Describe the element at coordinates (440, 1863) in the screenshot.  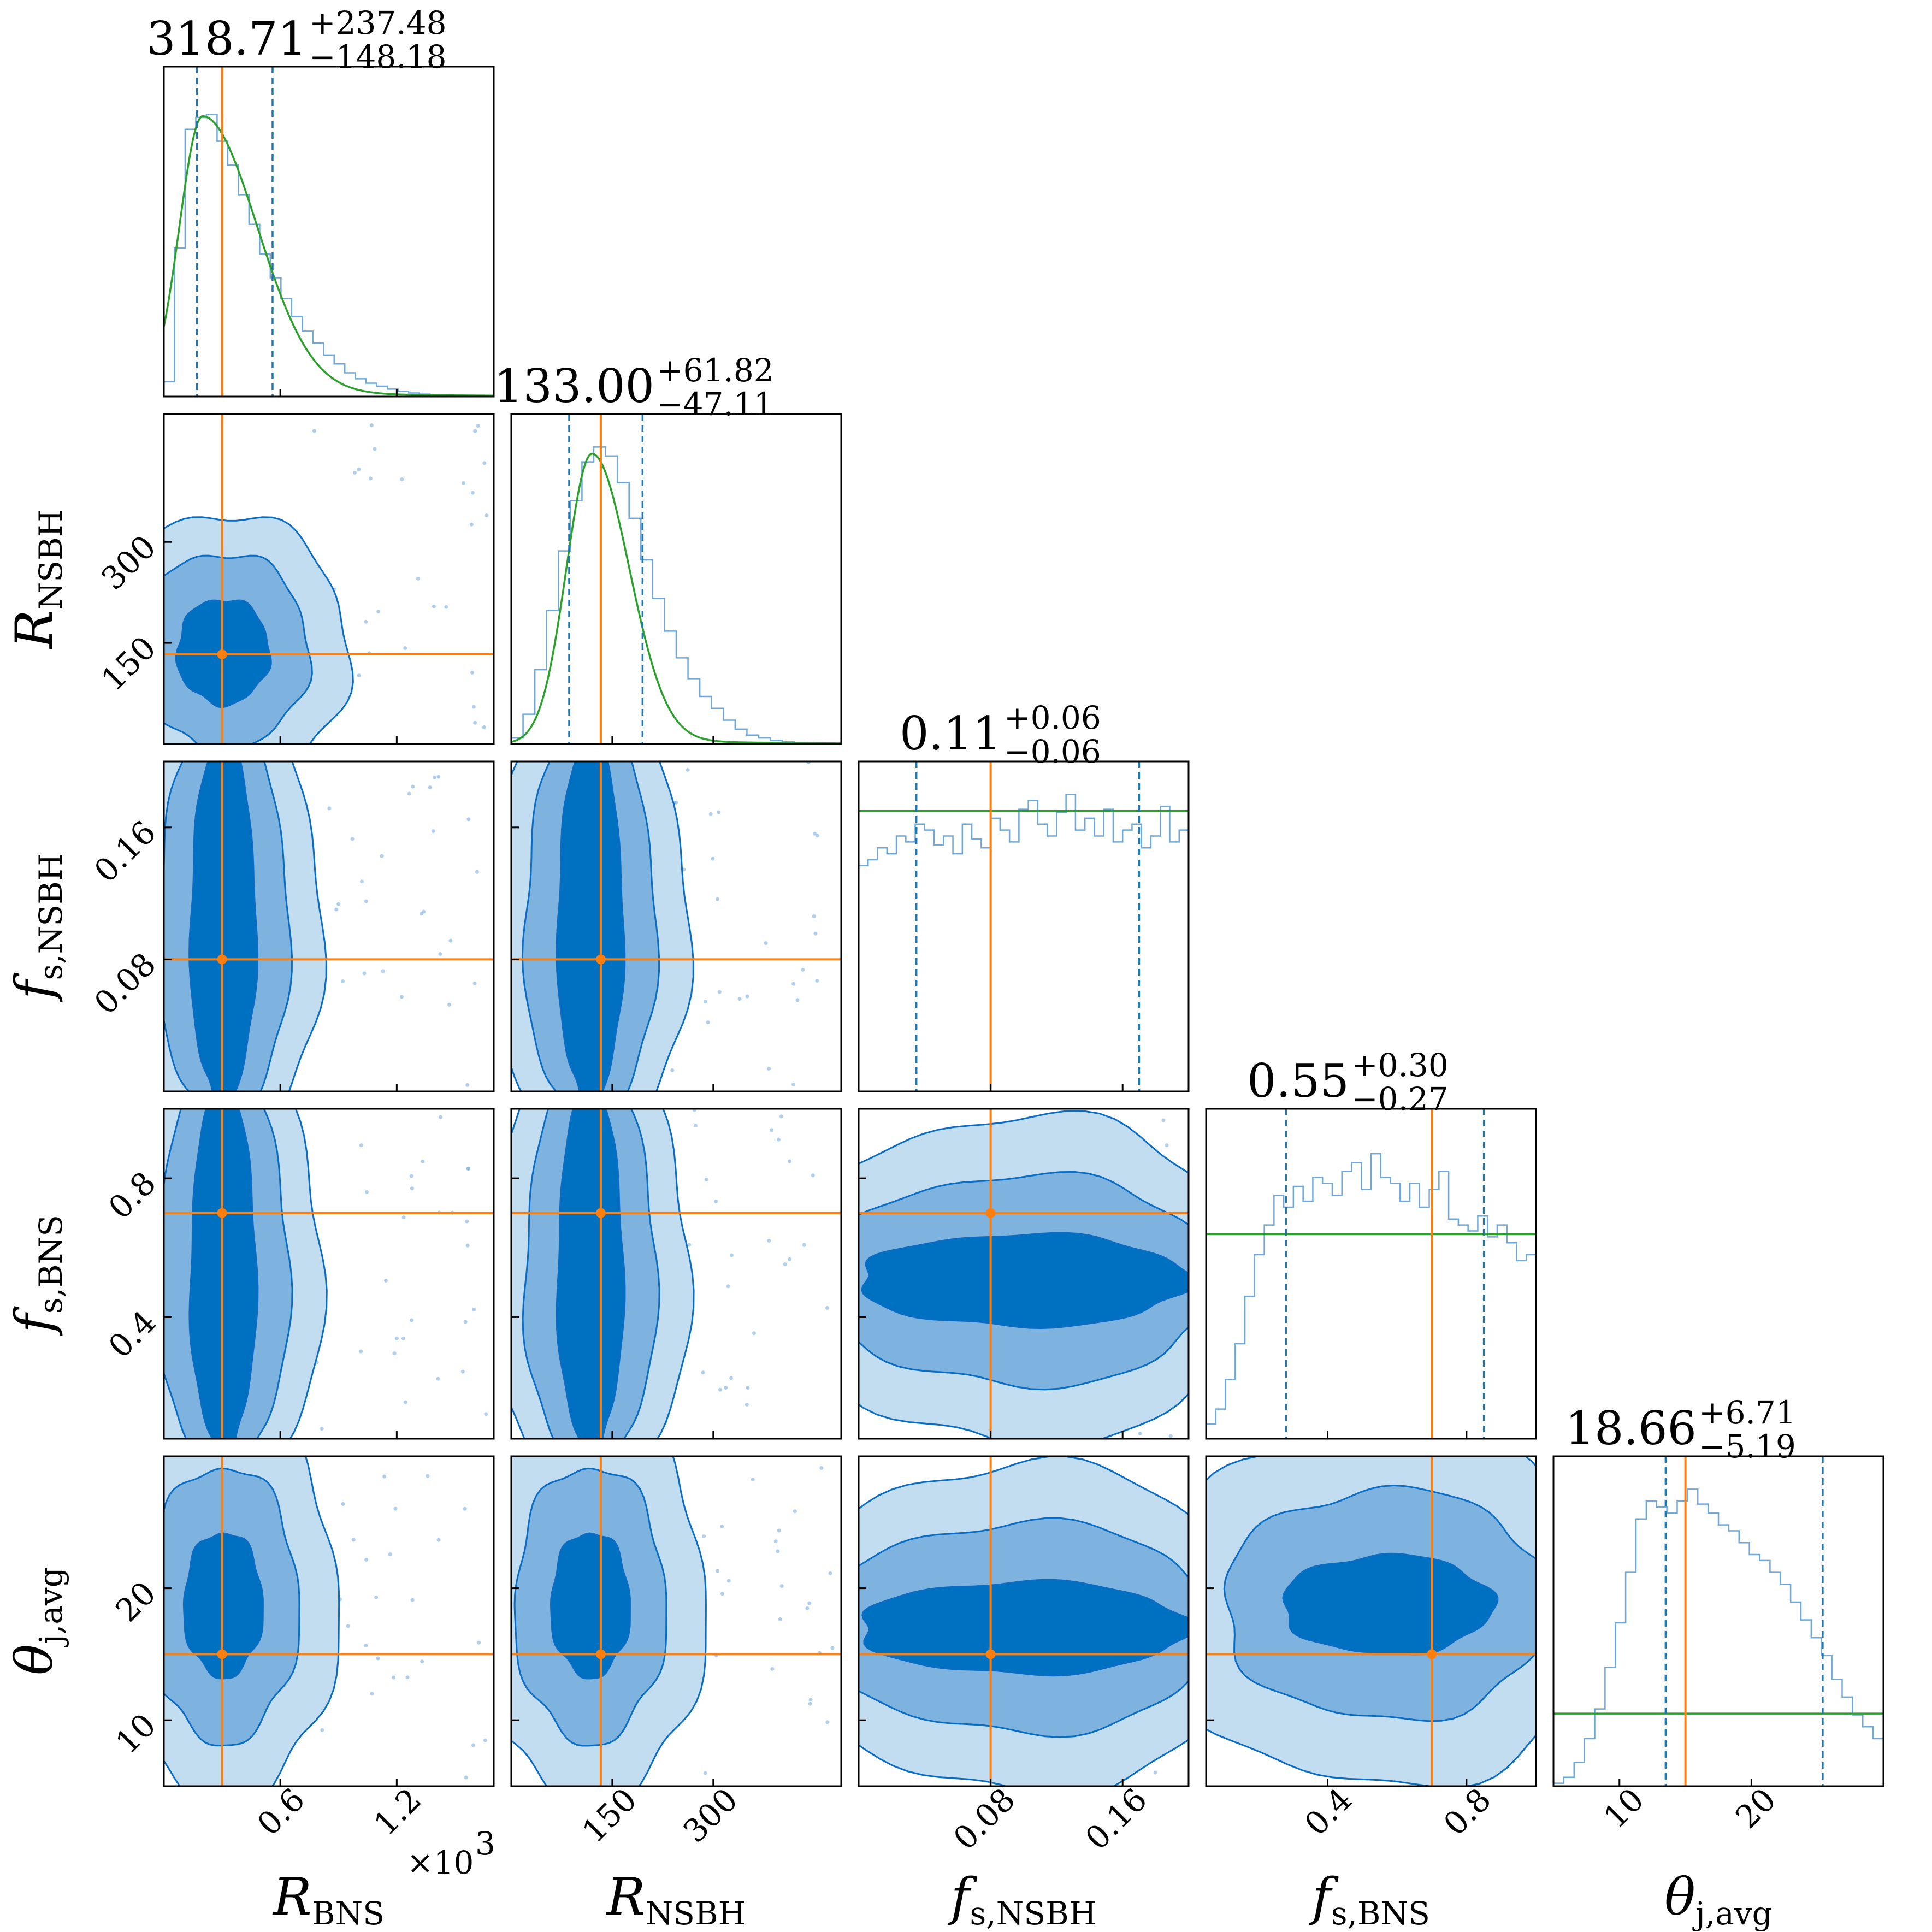
I see `x-multiplier-R_BNS: ×10` at that location.